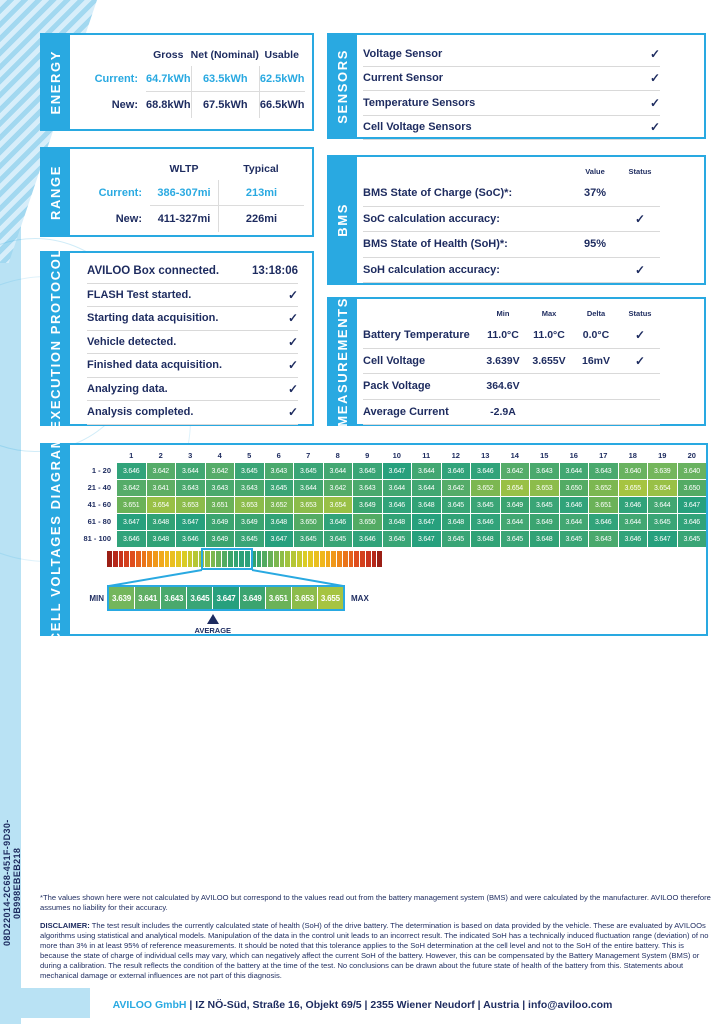 This screenshot has width=725, height=1024. Describe the element at coordinates (213, 630) in the screenshot. I see `average-label: AVERAGE` at that location.